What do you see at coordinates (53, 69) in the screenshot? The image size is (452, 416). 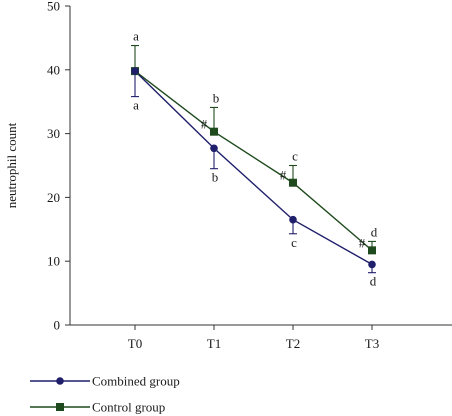 I see `y-tick-label: 40` at bounding box center [53, 69].